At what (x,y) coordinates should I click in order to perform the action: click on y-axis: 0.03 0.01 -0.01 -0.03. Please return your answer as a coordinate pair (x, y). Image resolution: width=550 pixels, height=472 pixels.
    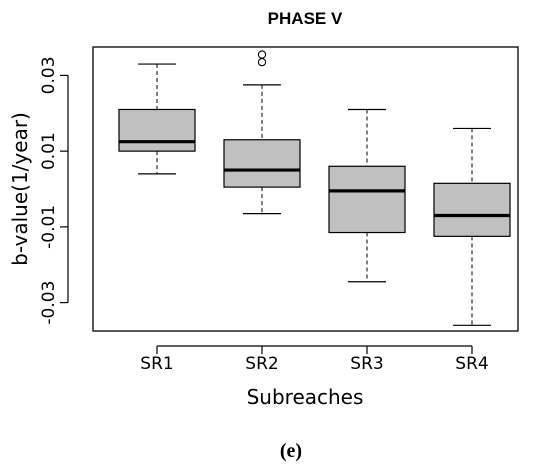
    Looking at the image, I should click on (54, 190).